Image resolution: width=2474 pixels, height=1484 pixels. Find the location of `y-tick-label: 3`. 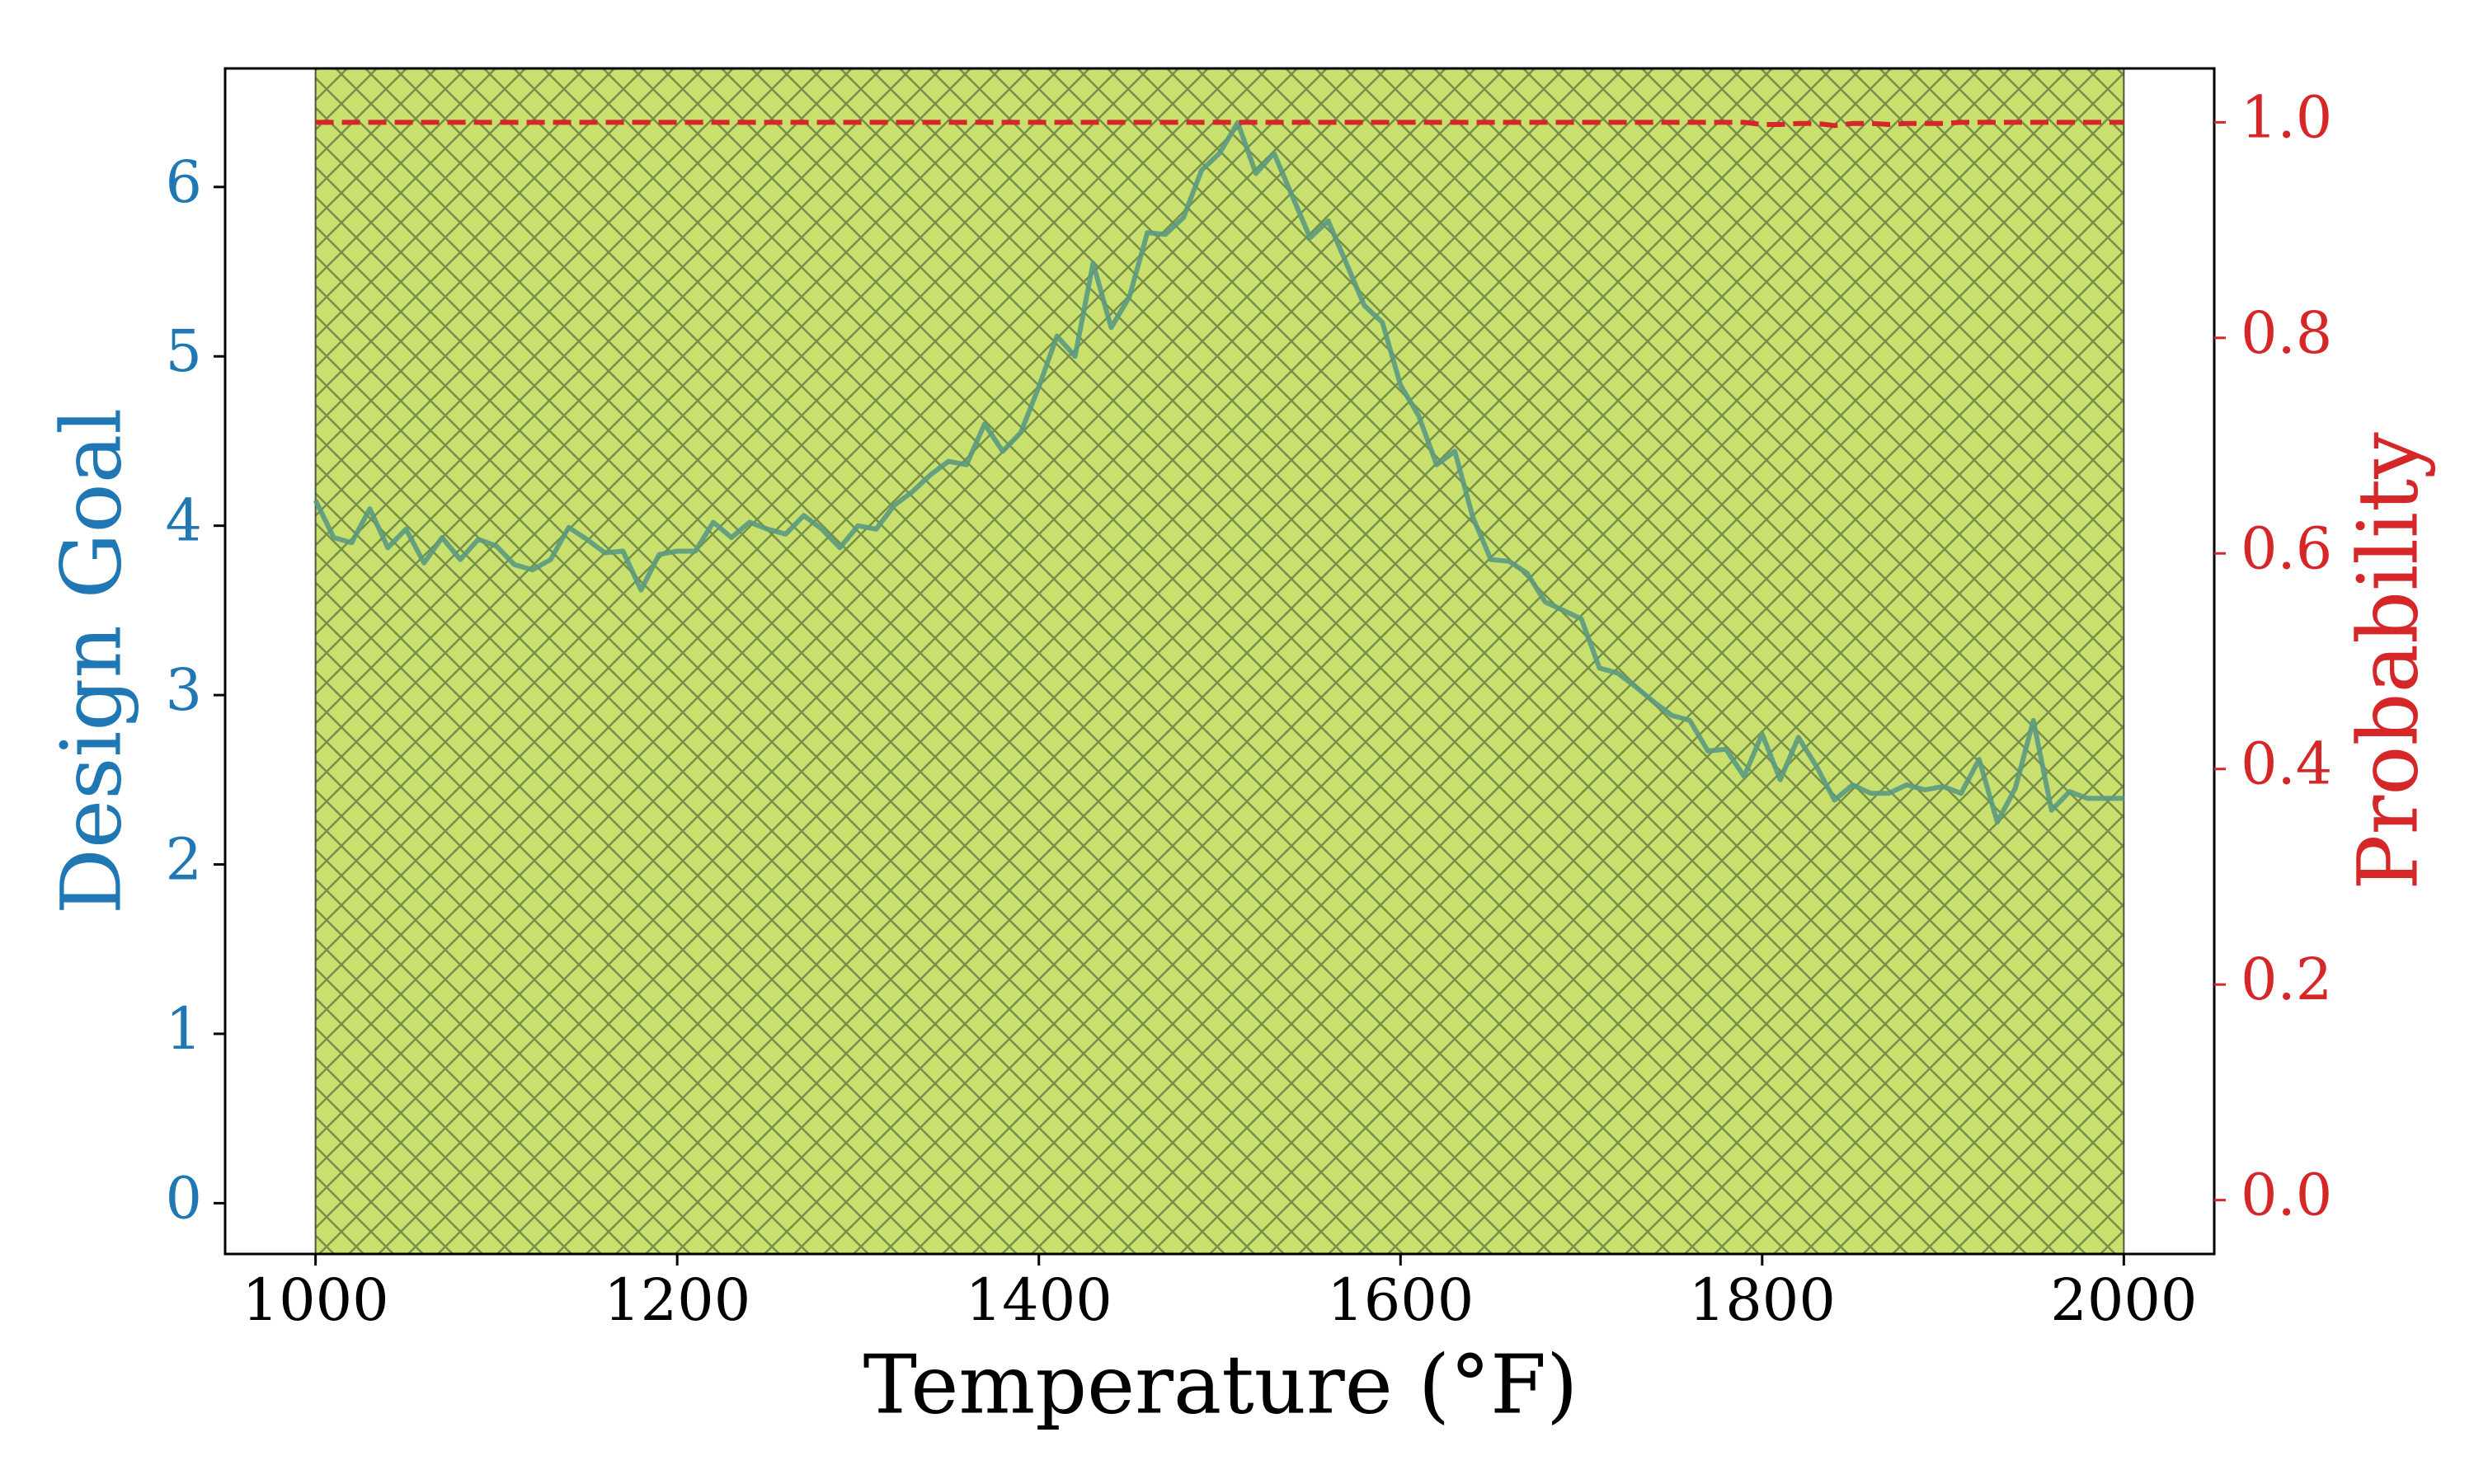

y-tick-label: 3 is located at coordinates (183, 690).